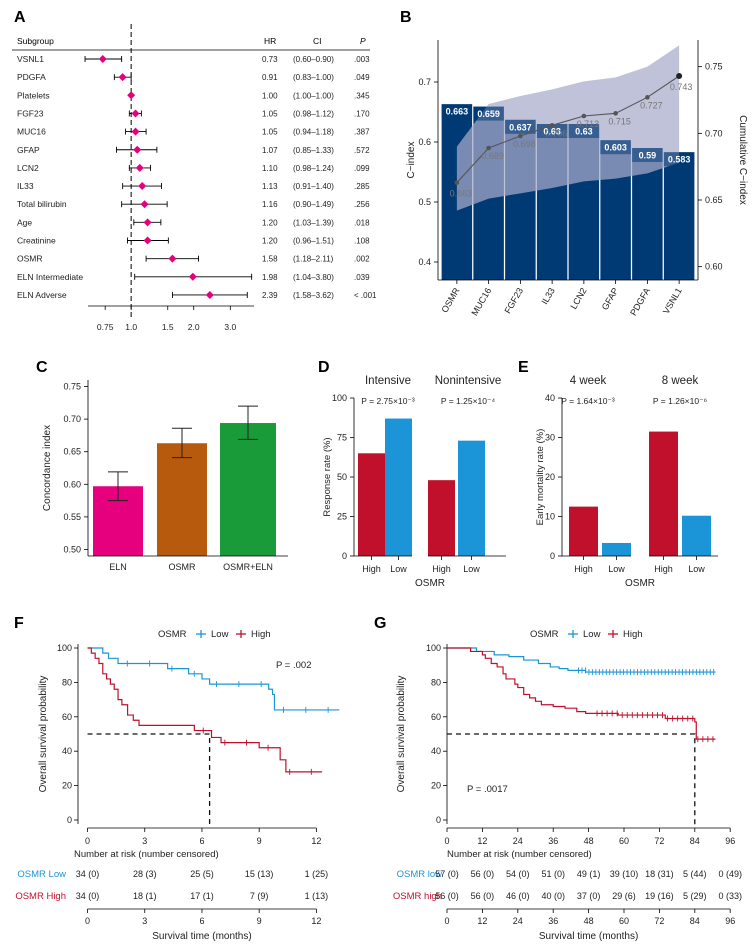  Describe the element at coordinates (270, 132) in the screenshot. I see `forest-hr-value: 1.05` at that location.